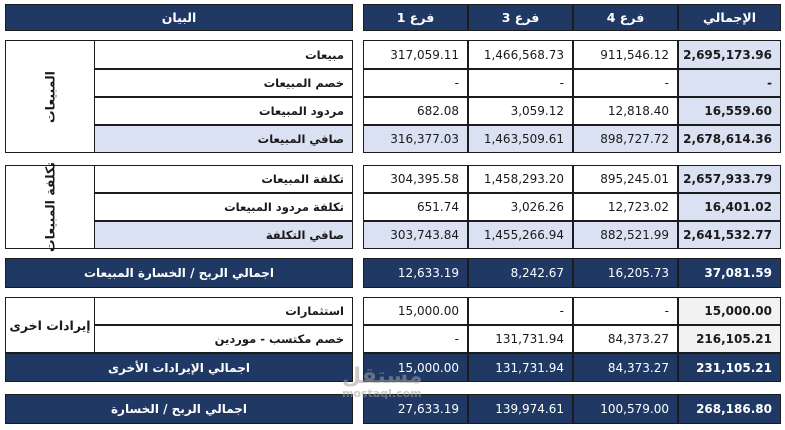  I want to click on net-profit-b1: 27,633.19, so click(415, 409).